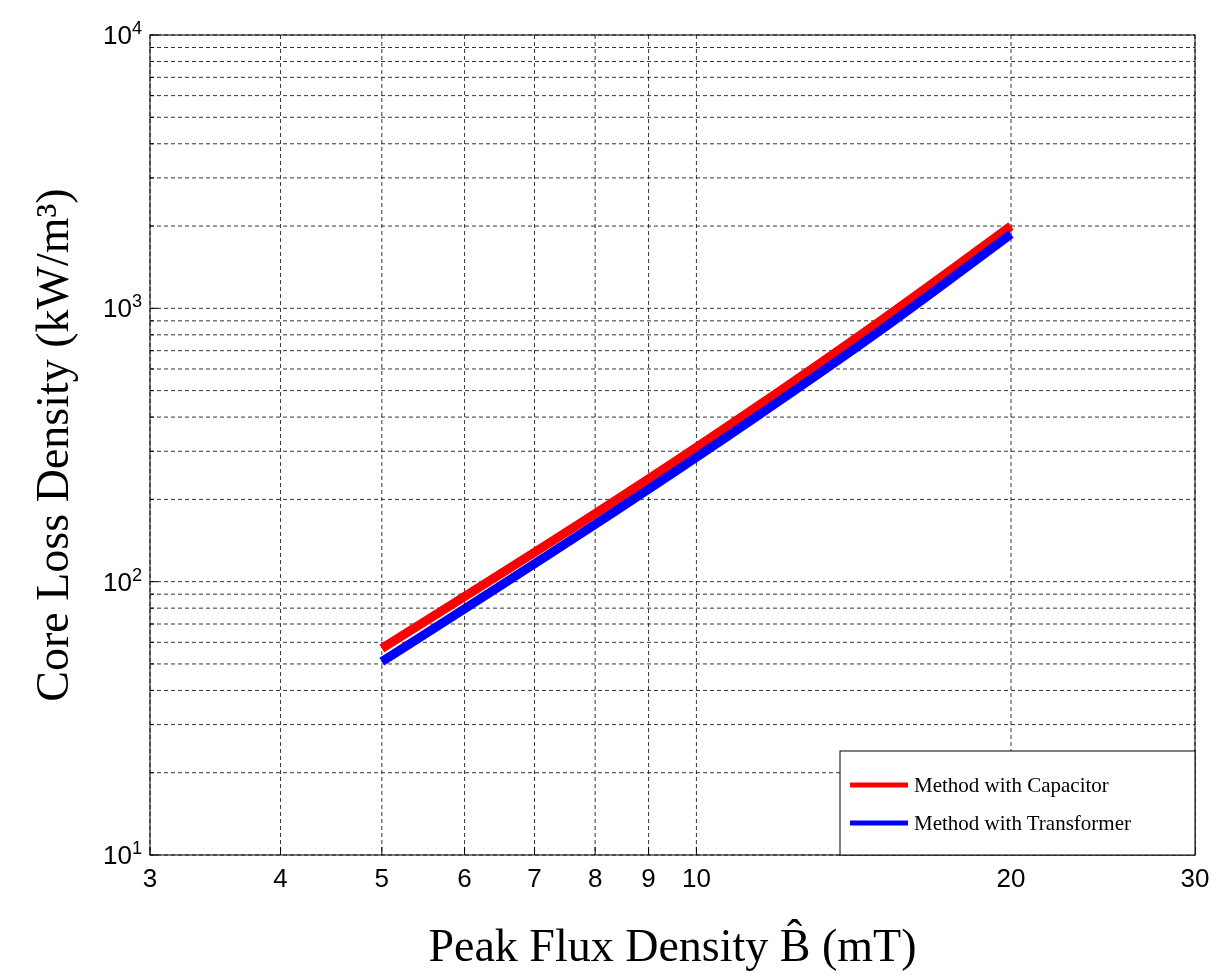 This screenshot has height=976, width=1223. What do you see at coordinates (382, 878) in the screenshot?
I see `x-tick-label: 5` at bounding box center [382, 878].